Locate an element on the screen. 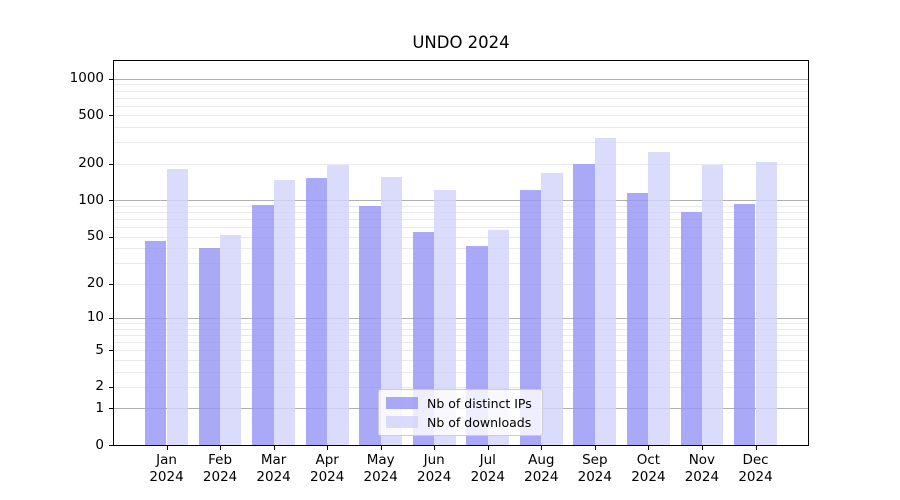 The height and width of the screenshot is (500, 900). legend-label-downloads: Nb of downloads is located at coordinates (479, 422).